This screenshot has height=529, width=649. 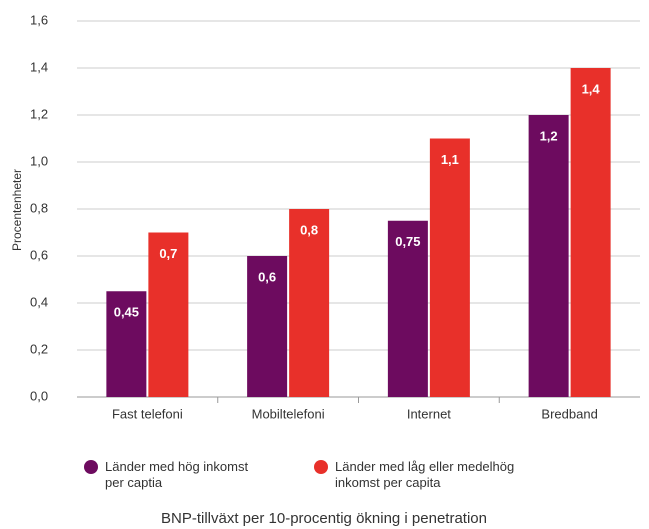 What do you see at coordinates (450, 159) in the screenshot?
I see `data-label: 1,1` at bounding box center [450, 159].